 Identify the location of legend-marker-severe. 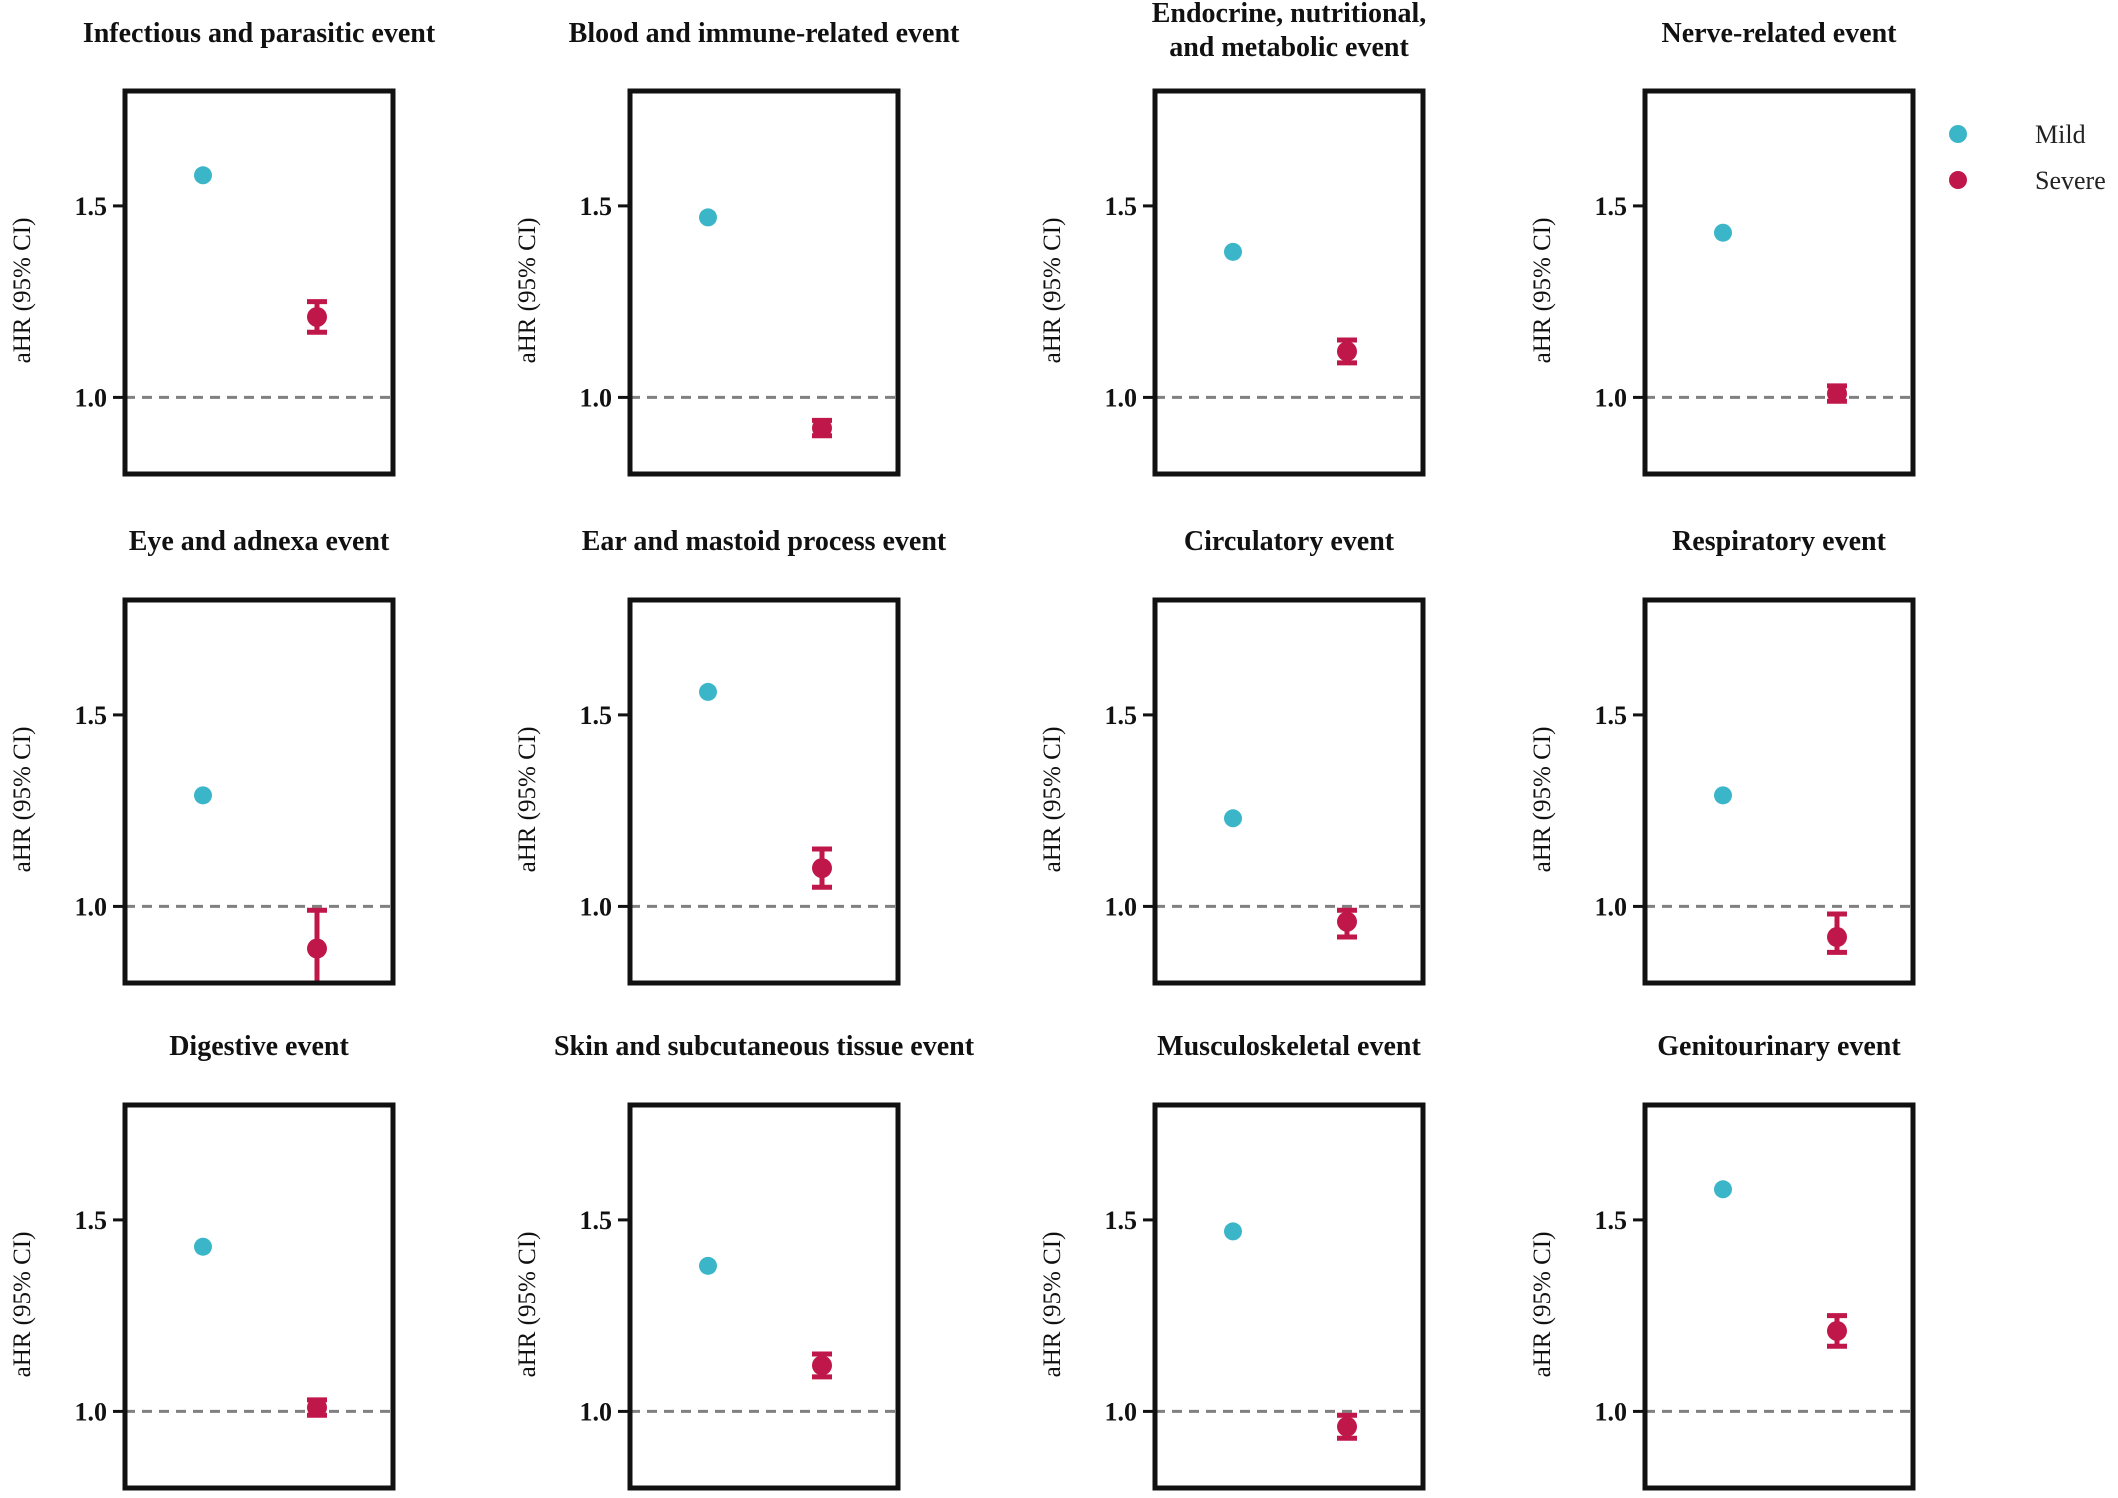
(1958, 180).